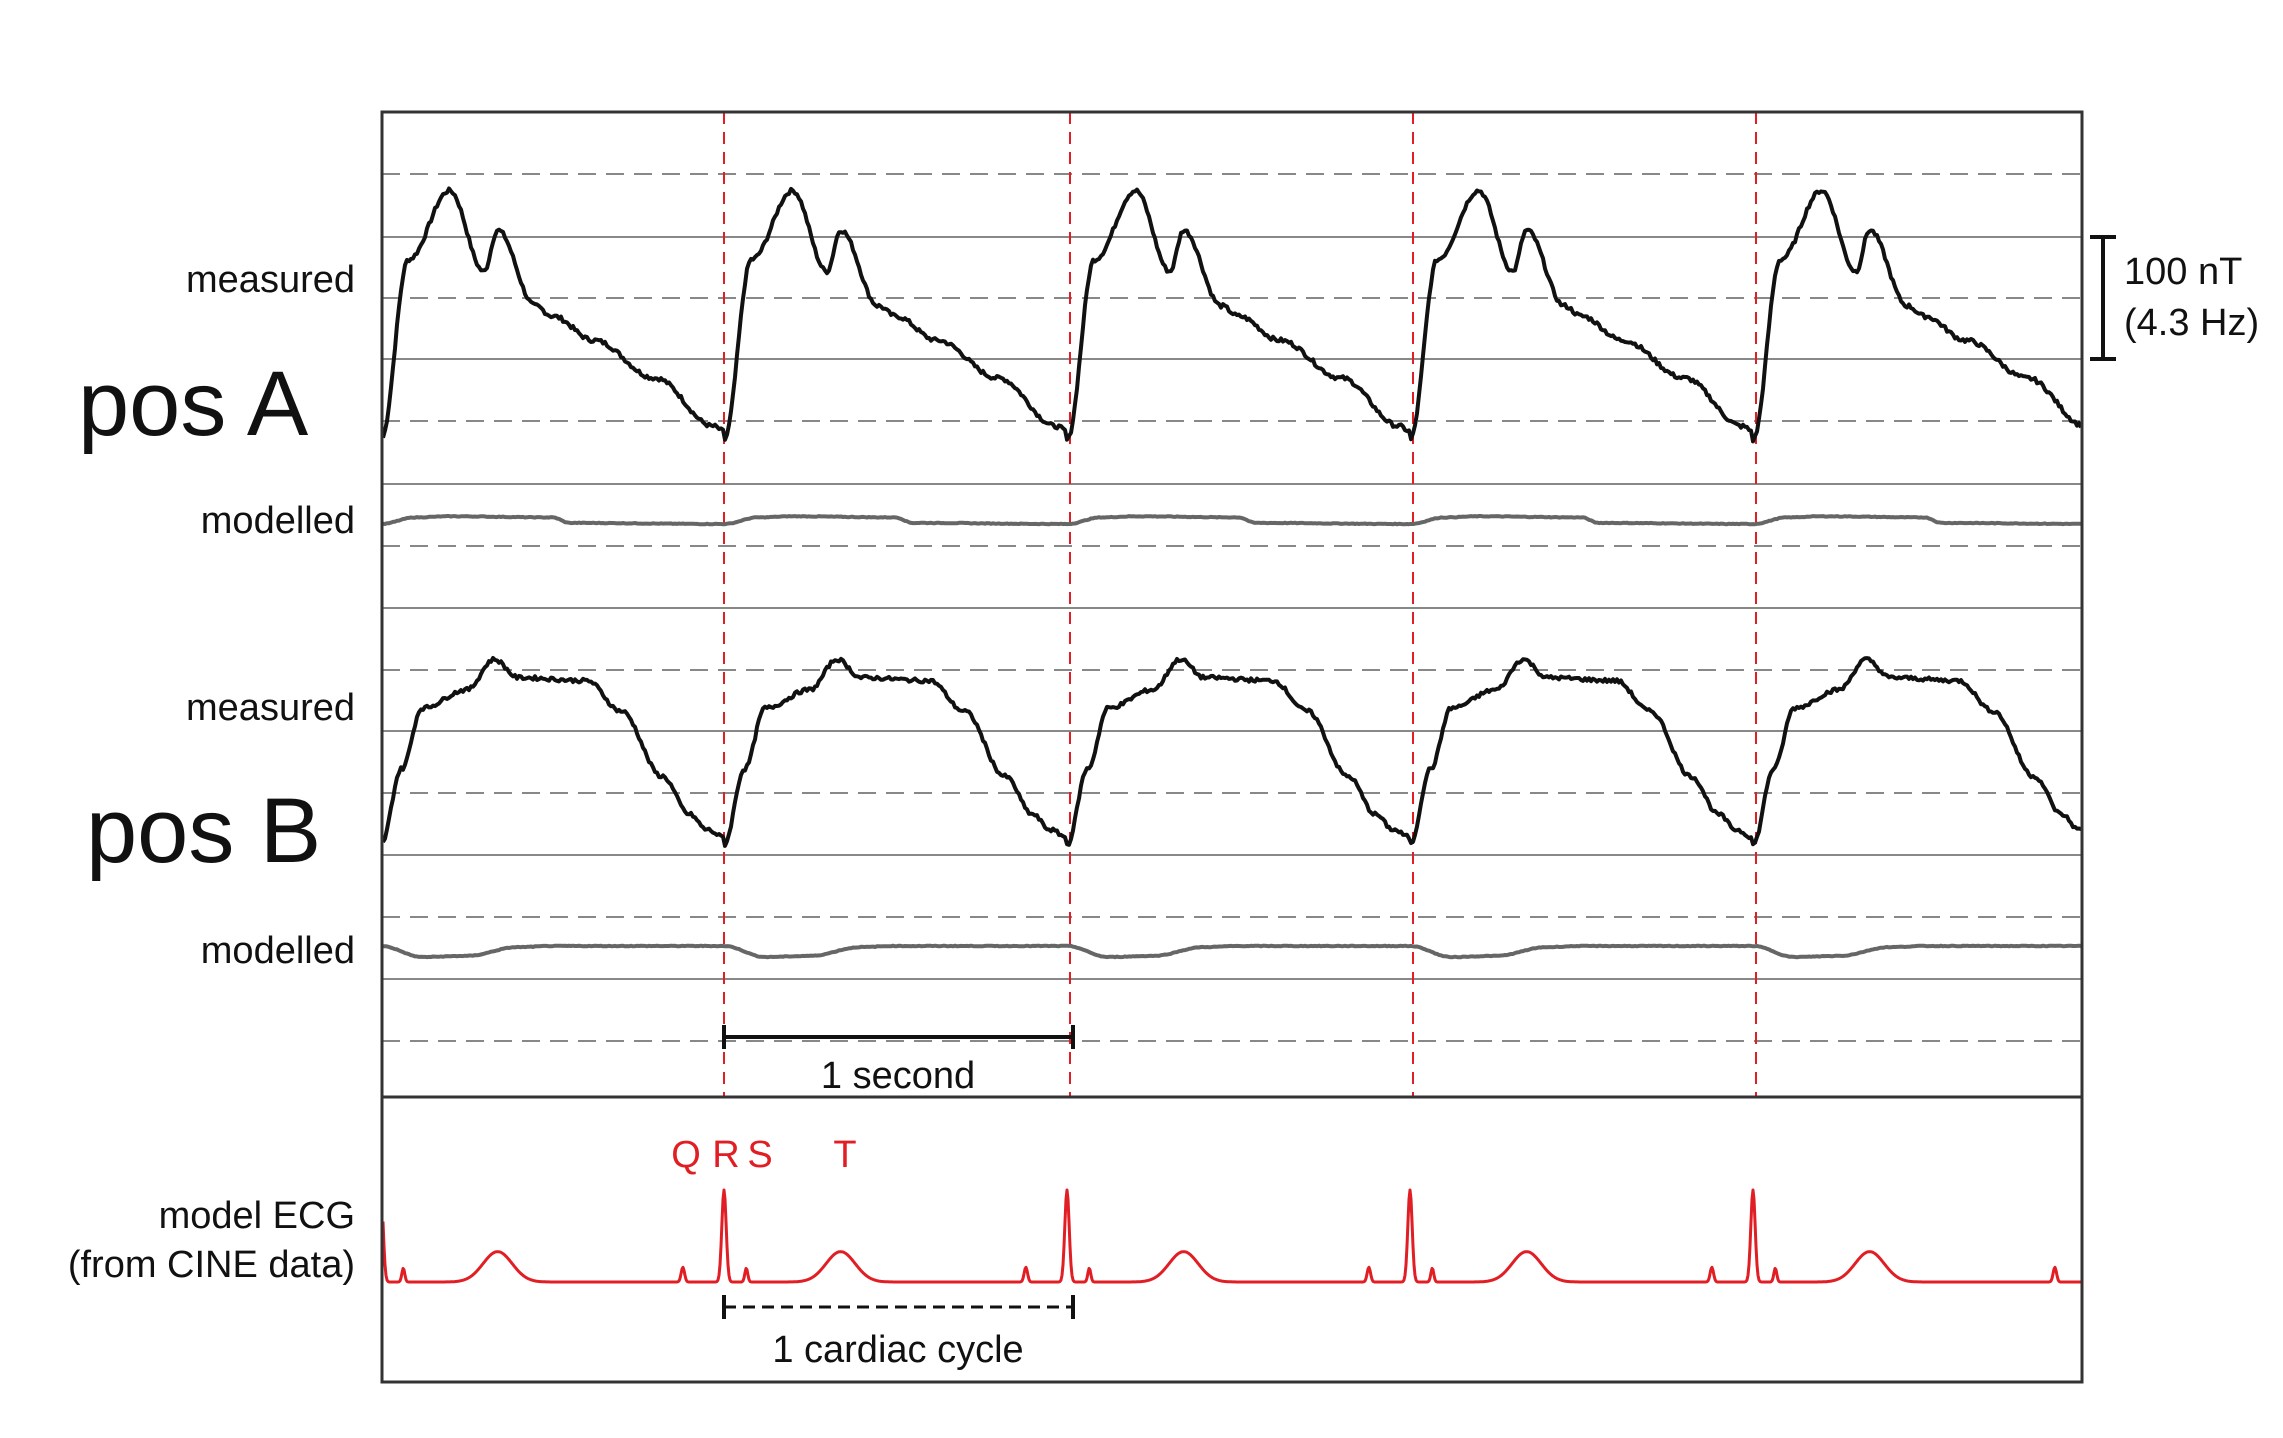 This screenshot has width=2283, height=1438. Describe the element at coordinates (686, 1155) in the screenshot. I see `ecg-q-label: Q` at that location.